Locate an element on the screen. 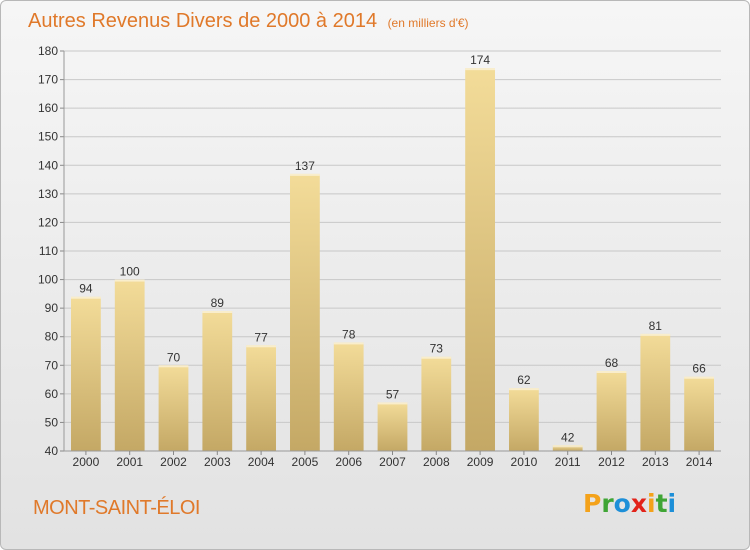  y-tick-label: 120 is located at coordinates (48, 222).